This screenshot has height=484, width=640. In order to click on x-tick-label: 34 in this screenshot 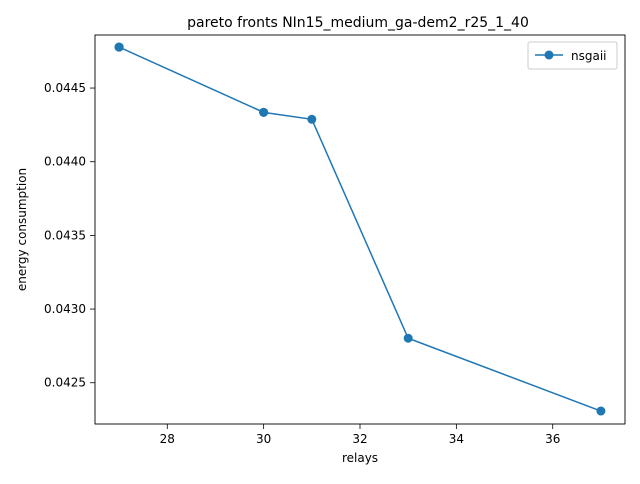, I will do `click(456, 439)`.